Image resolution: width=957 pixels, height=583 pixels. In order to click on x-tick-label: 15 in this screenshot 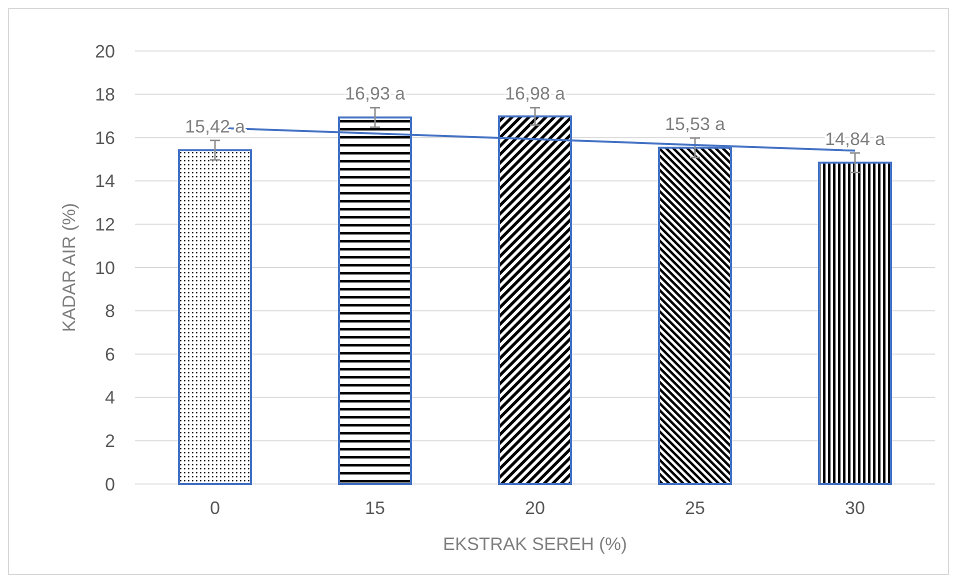, I will do `click(375, 508)`.